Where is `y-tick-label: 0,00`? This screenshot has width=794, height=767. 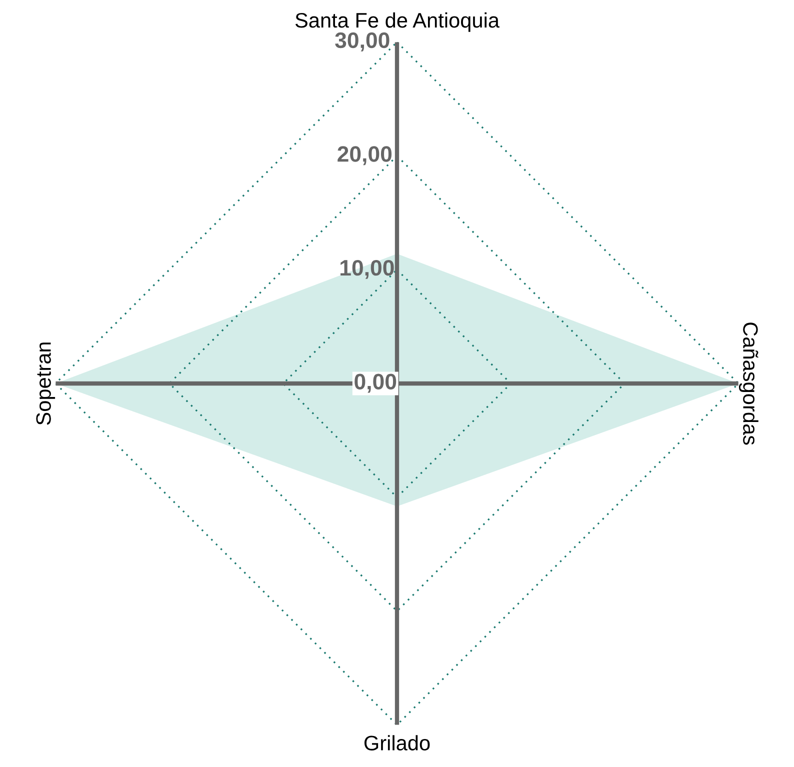 y-tick-label: 0,00 is located at coordinates (375, 383).